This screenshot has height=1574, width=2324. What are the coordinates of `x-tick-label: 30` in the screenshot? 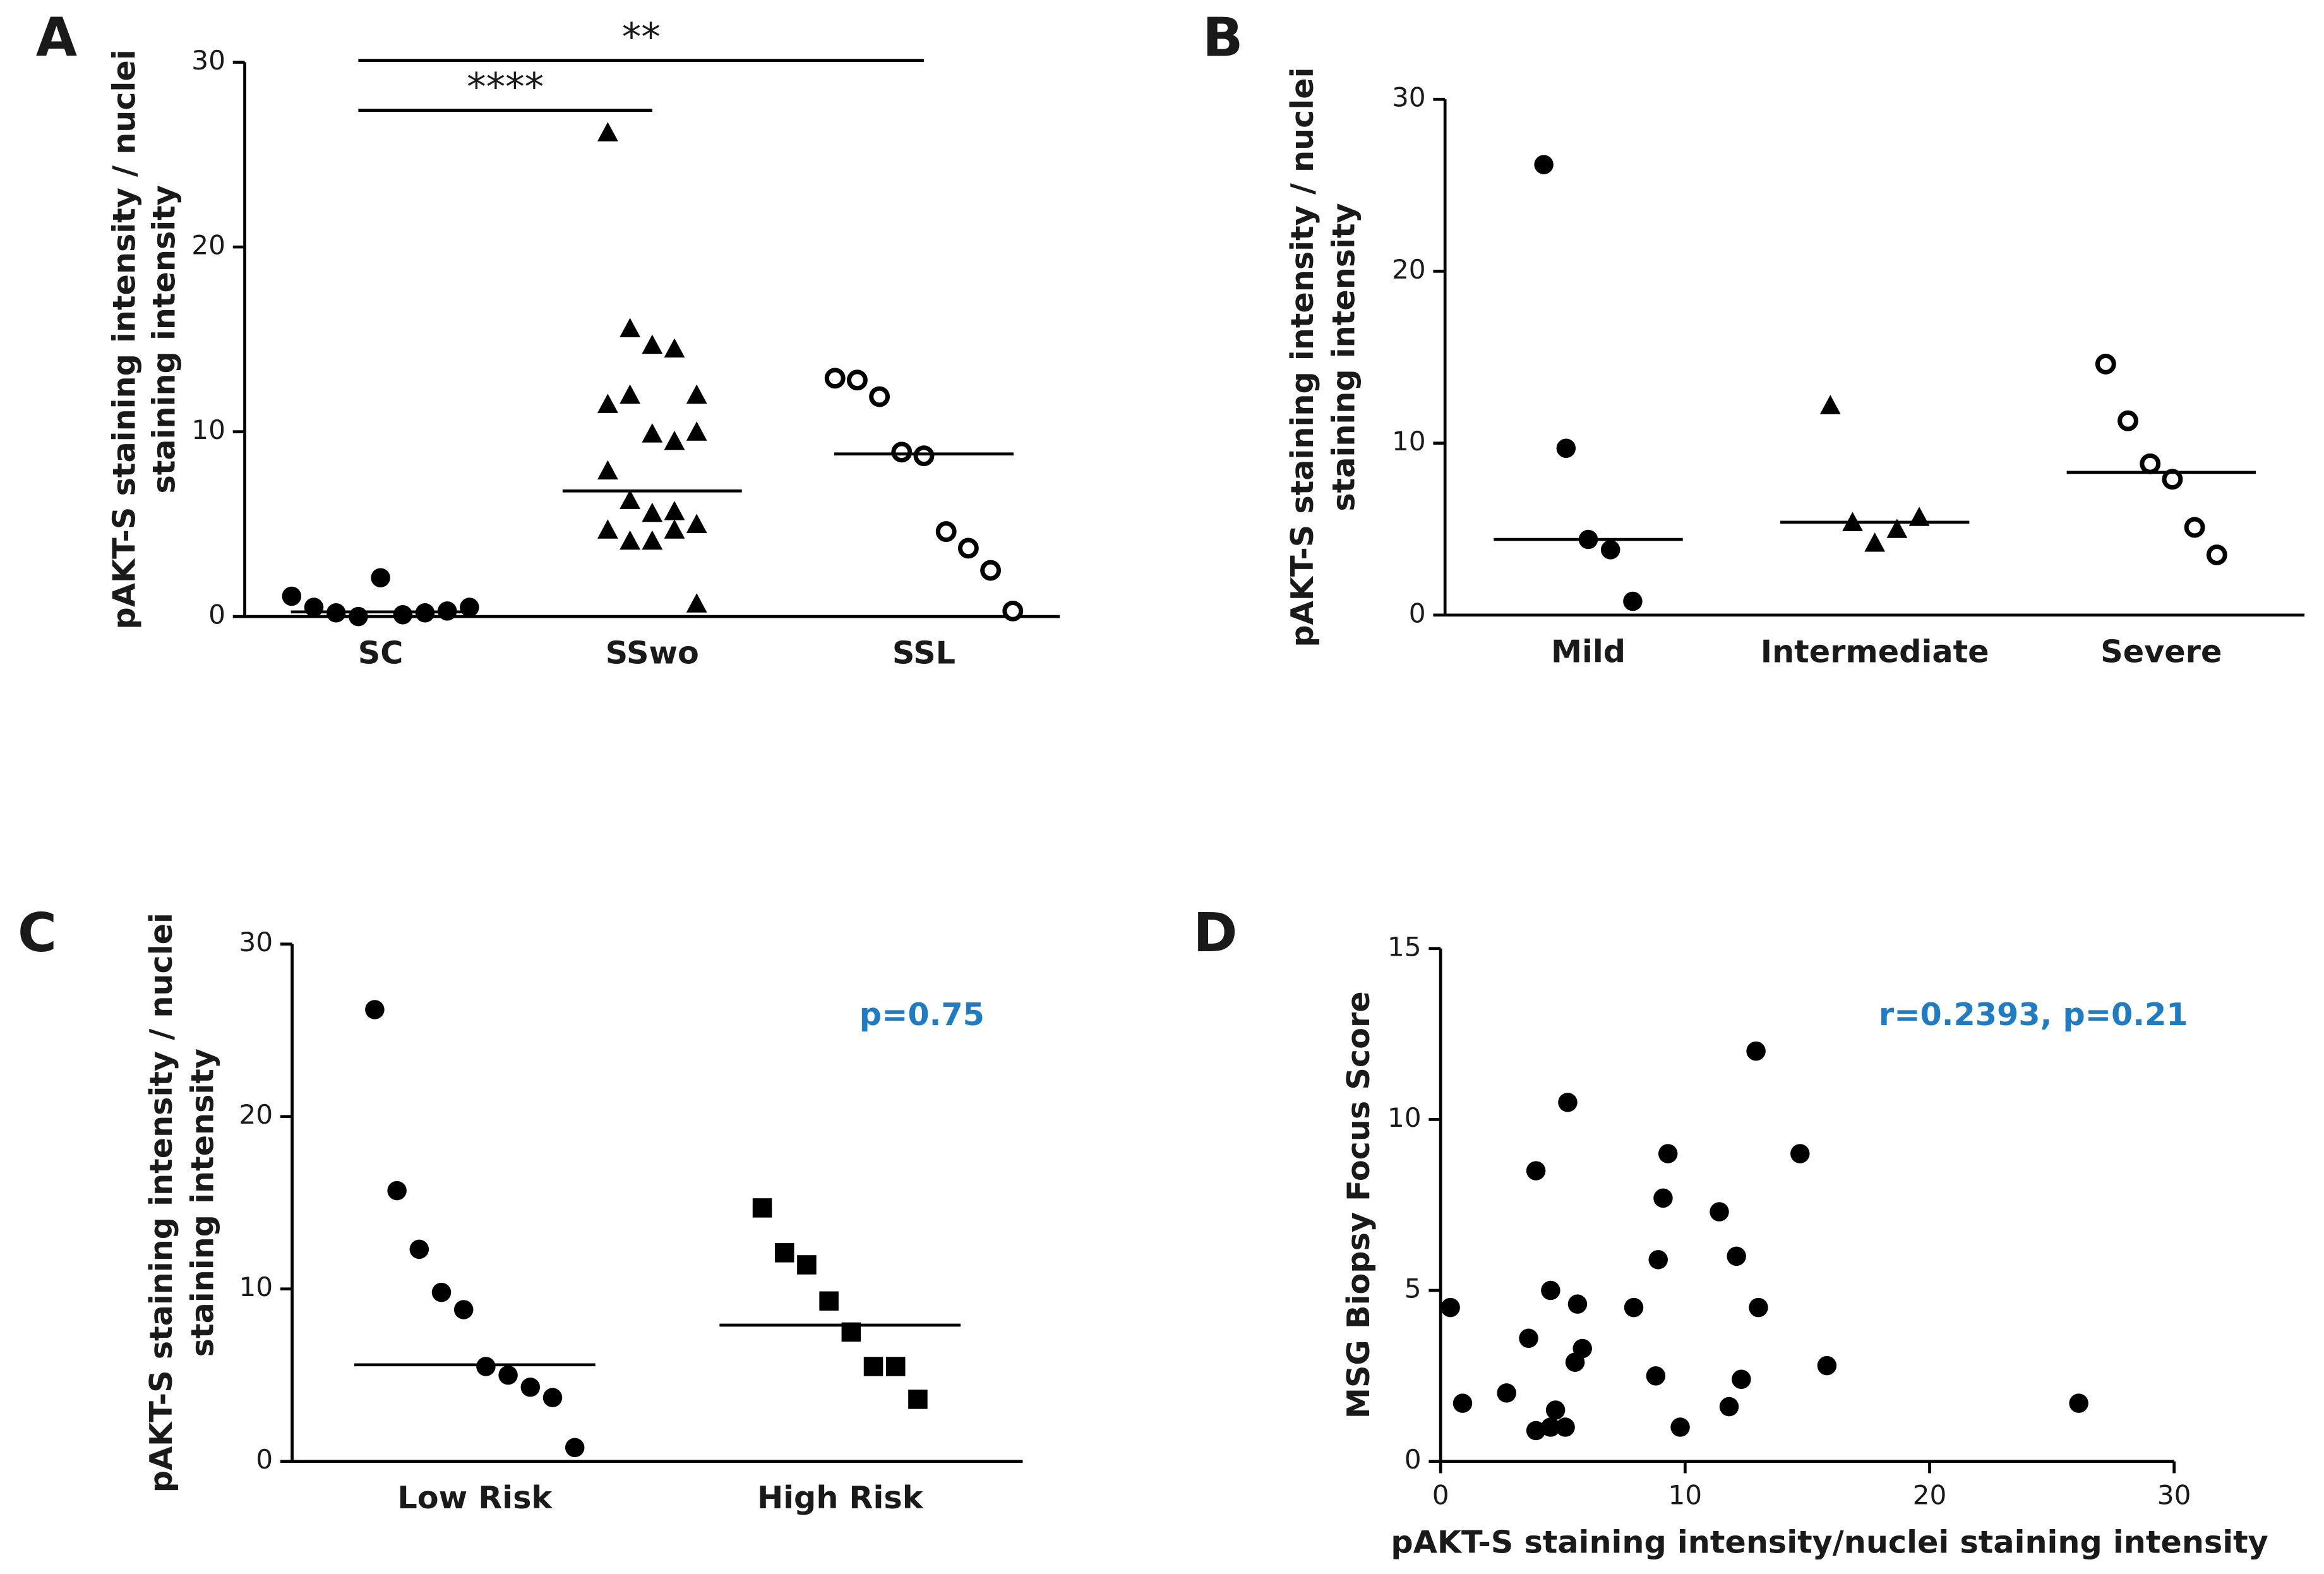 It's located at (2174, 1494).